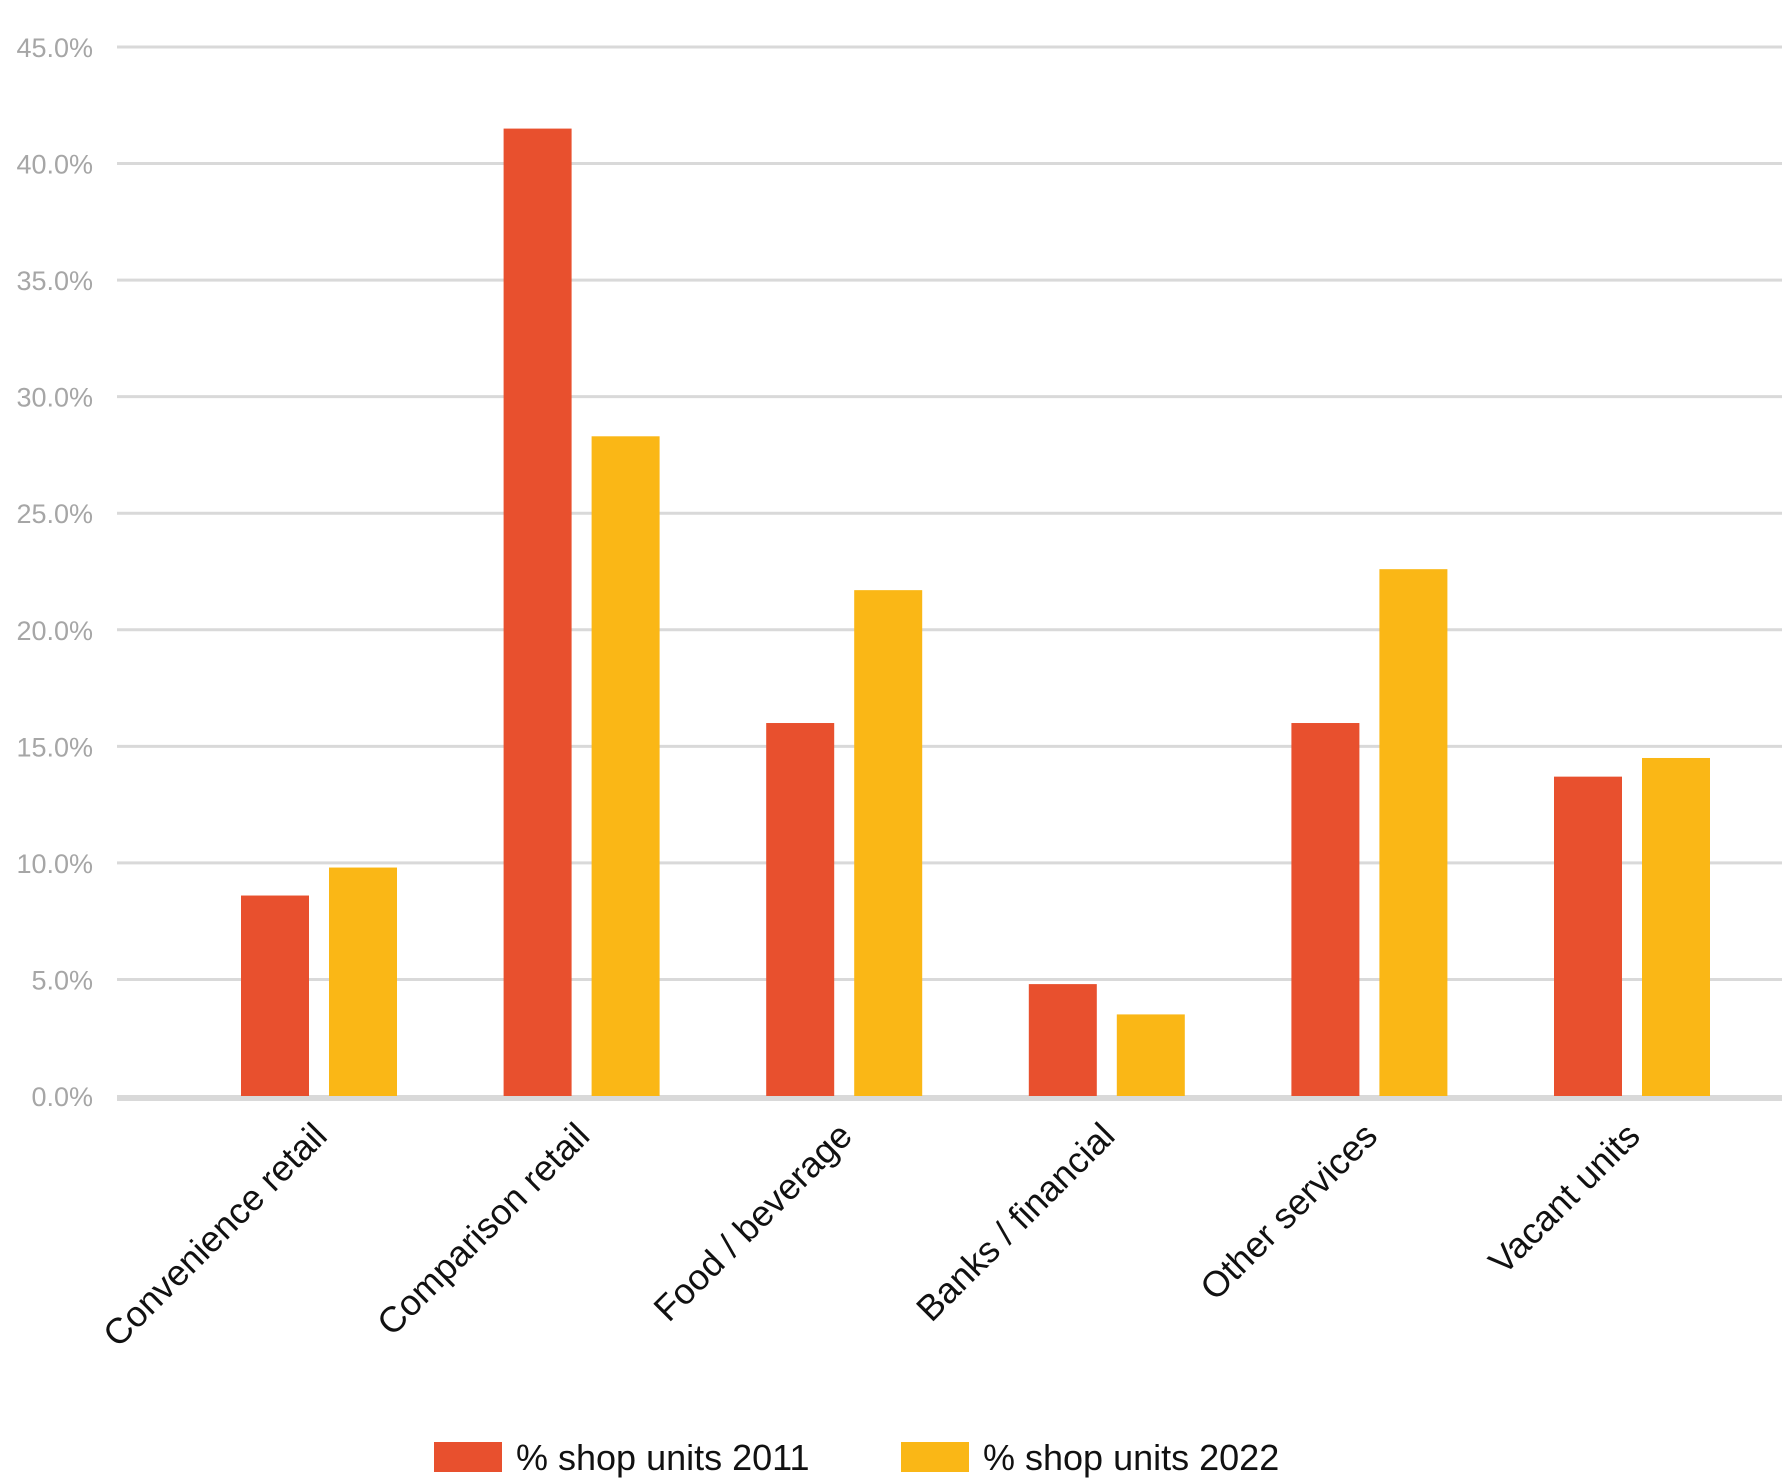 This screenshot has height=1481, width=1792. Describe the element at coordinates (1288, 1211) in the screenshot. I see `x-tick-label: Other services` at that location.